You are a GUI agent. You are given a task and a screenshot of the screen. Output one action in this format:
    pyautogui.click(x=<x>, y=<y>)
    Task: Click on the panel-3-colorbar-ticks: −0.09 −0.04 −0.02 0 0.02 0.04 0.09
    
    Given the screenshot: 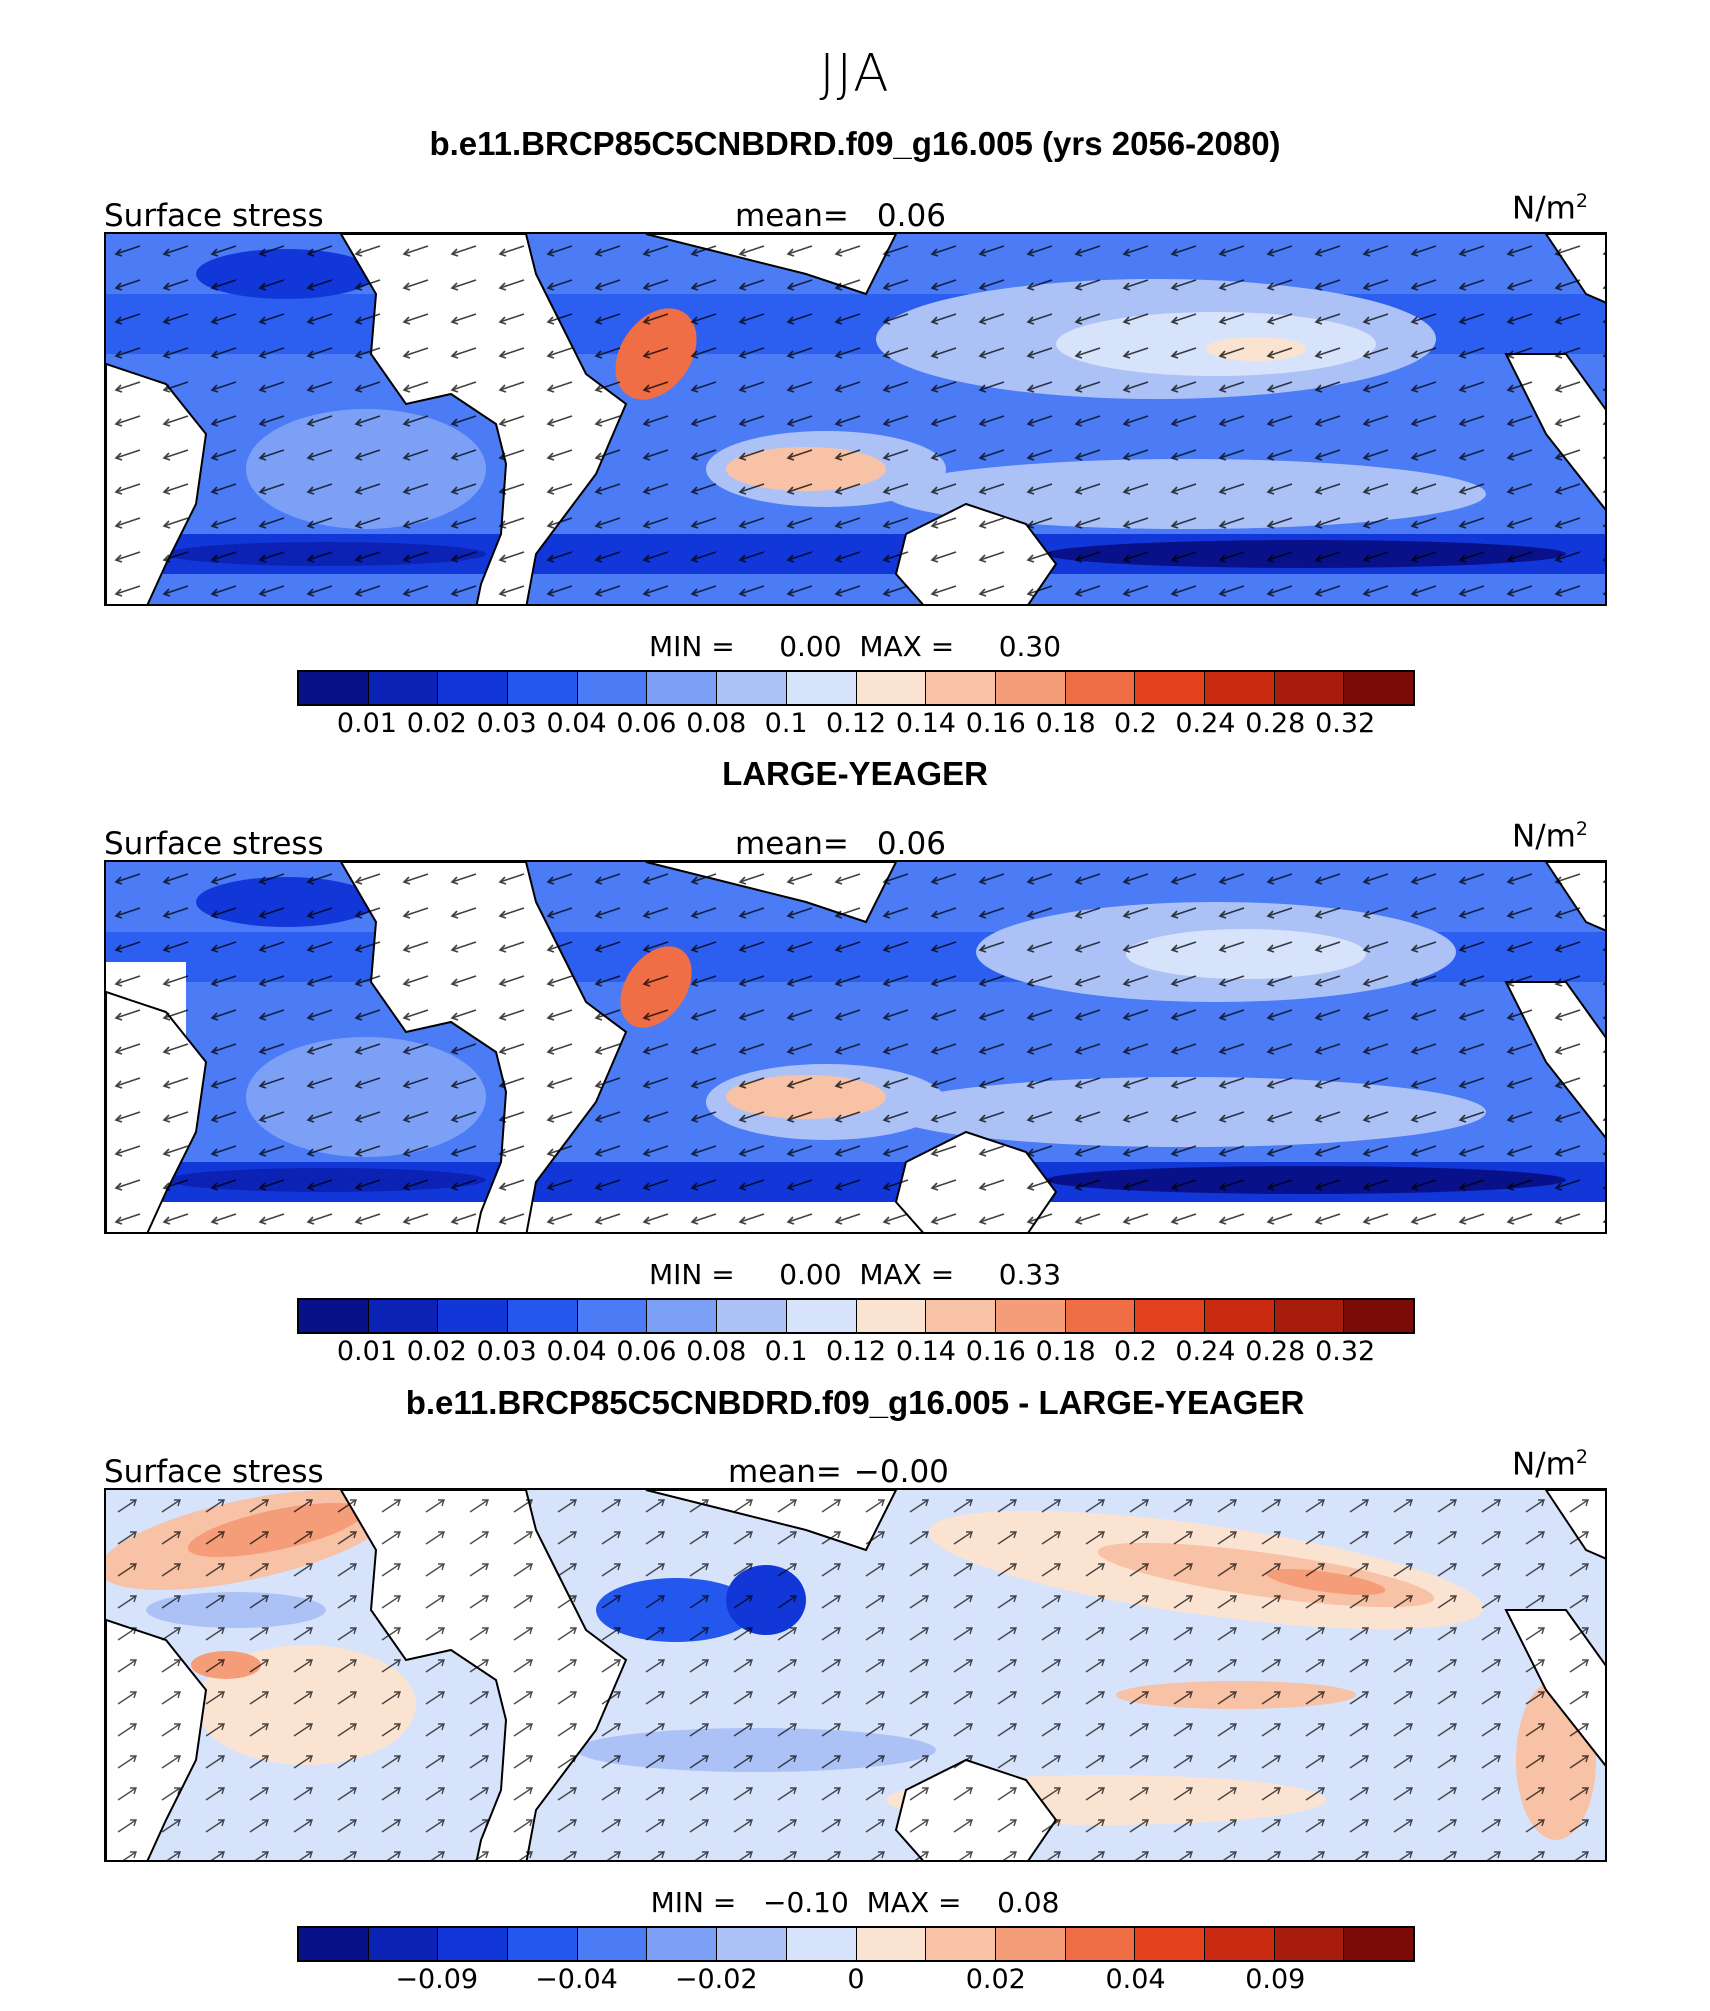 What is the action you would take?
    pyautogui.click(x=856, y=1979)
    